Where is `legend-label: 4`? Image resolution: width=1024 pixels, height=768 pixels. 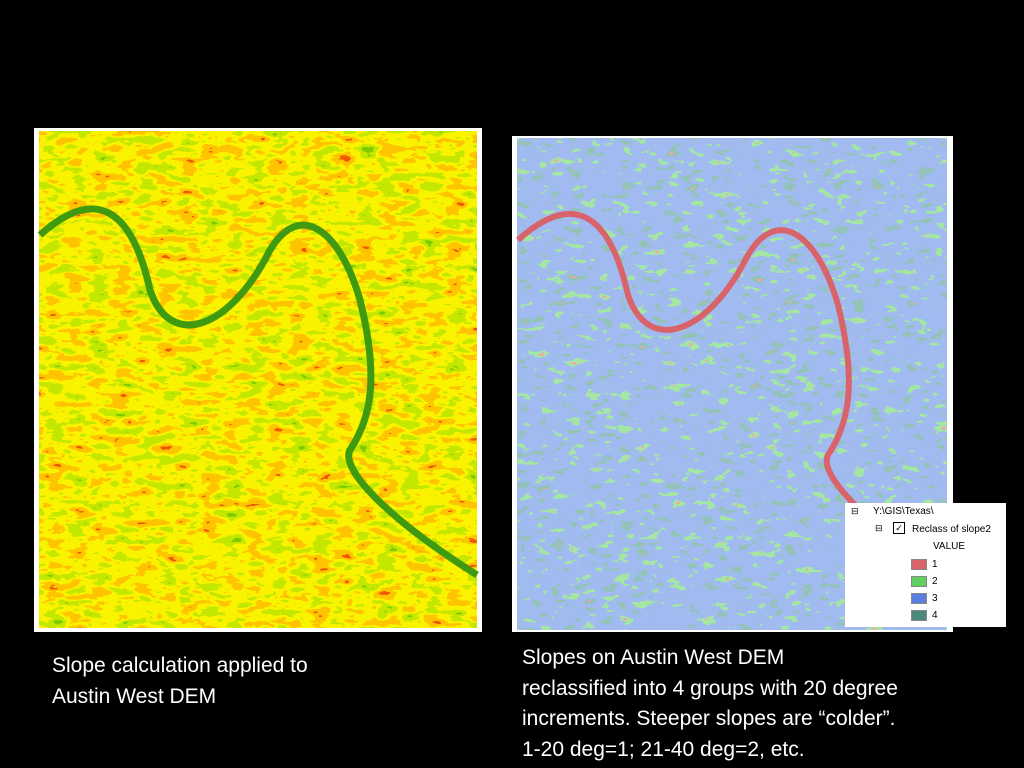
legend-label: 4 is located at coordinates (935, 615).